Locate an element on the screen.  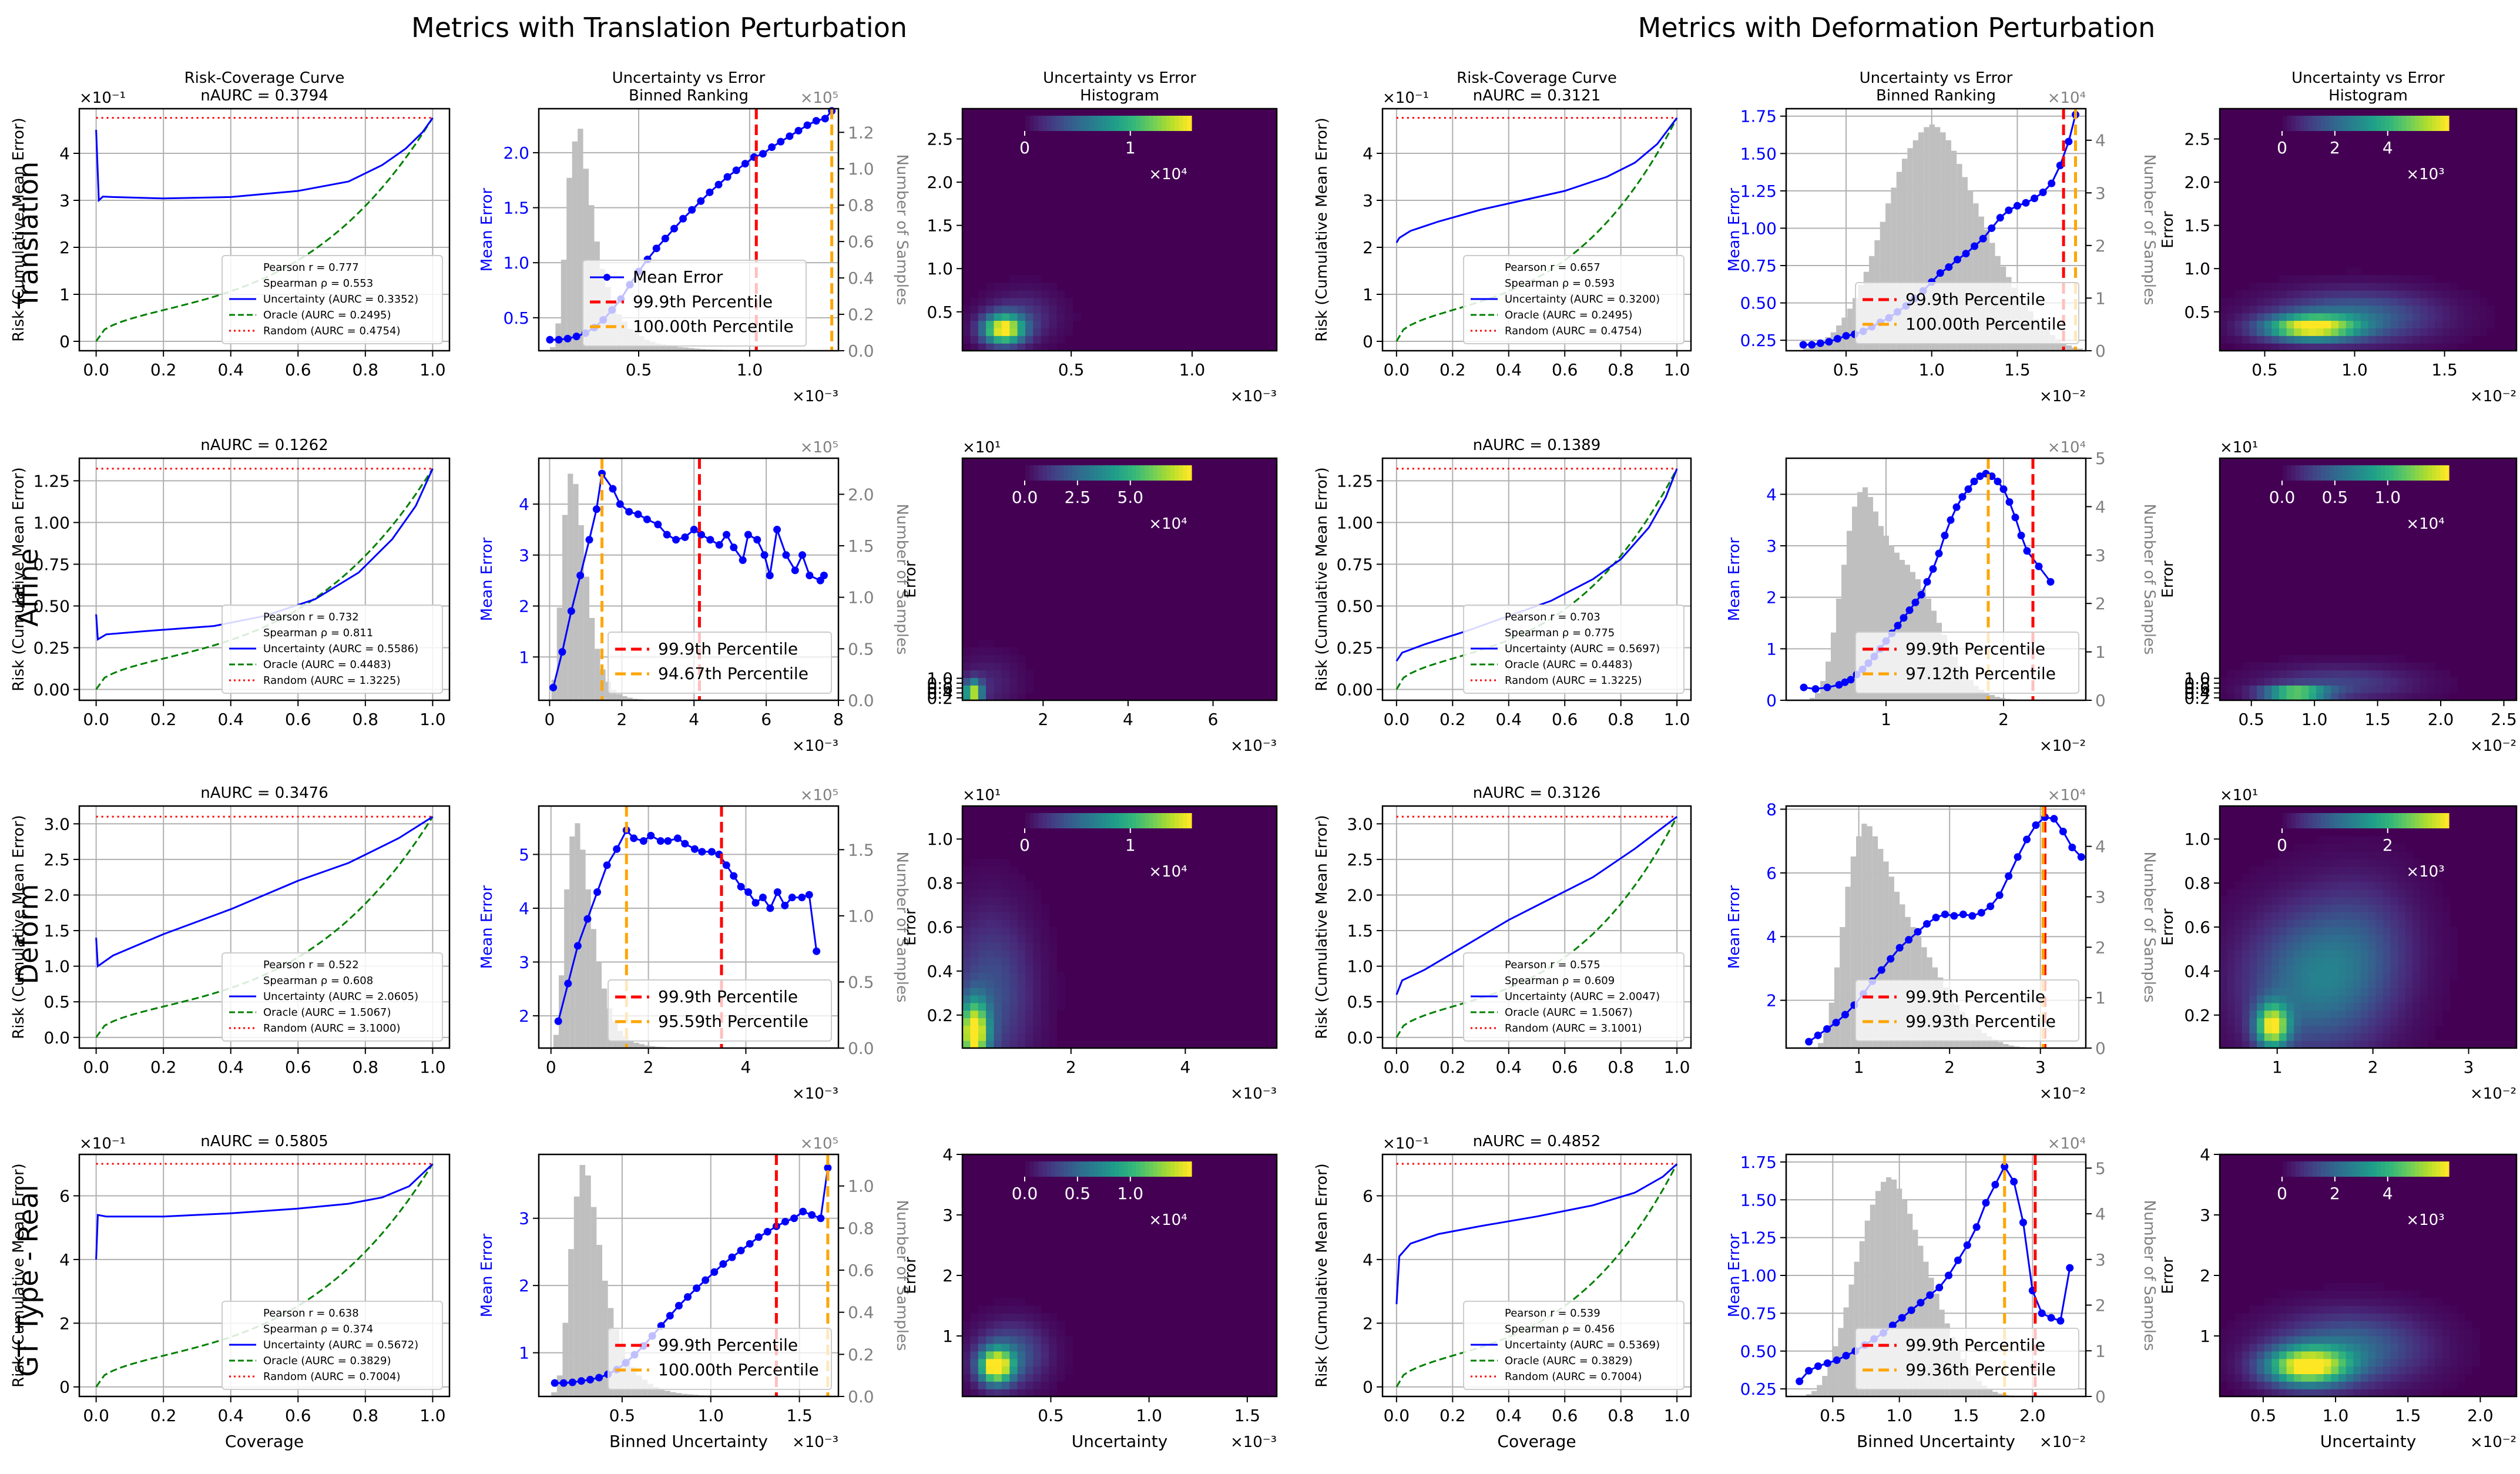
y-axis-offset: ×10⁻¹ is located at coordinates (1406, 1144).